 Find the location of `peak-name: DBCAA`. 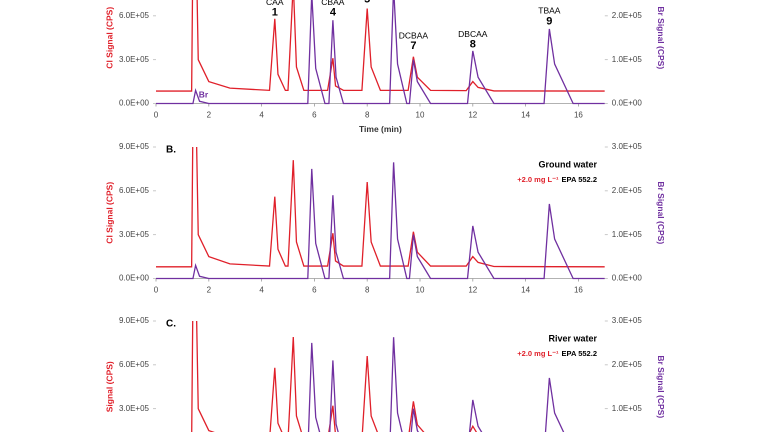

peak-name: DBCAA is located at coordinates (473, 34).